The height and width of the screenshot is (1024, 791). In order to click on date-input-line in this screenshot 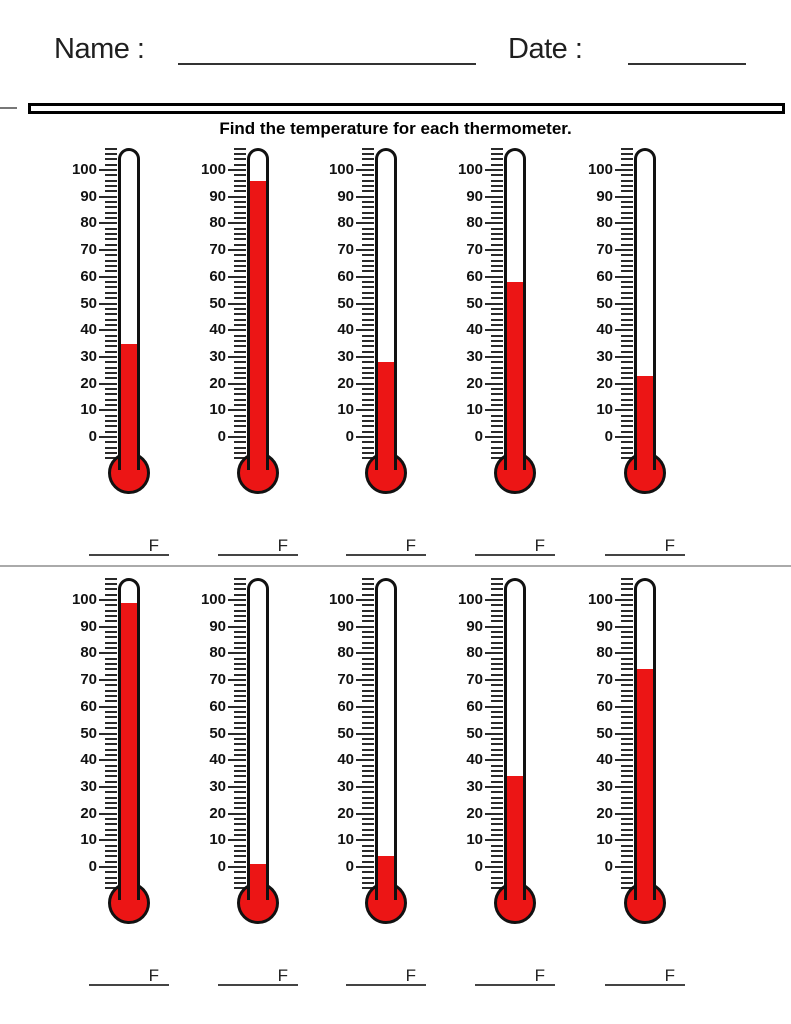, I will do `click(687, 63)`.